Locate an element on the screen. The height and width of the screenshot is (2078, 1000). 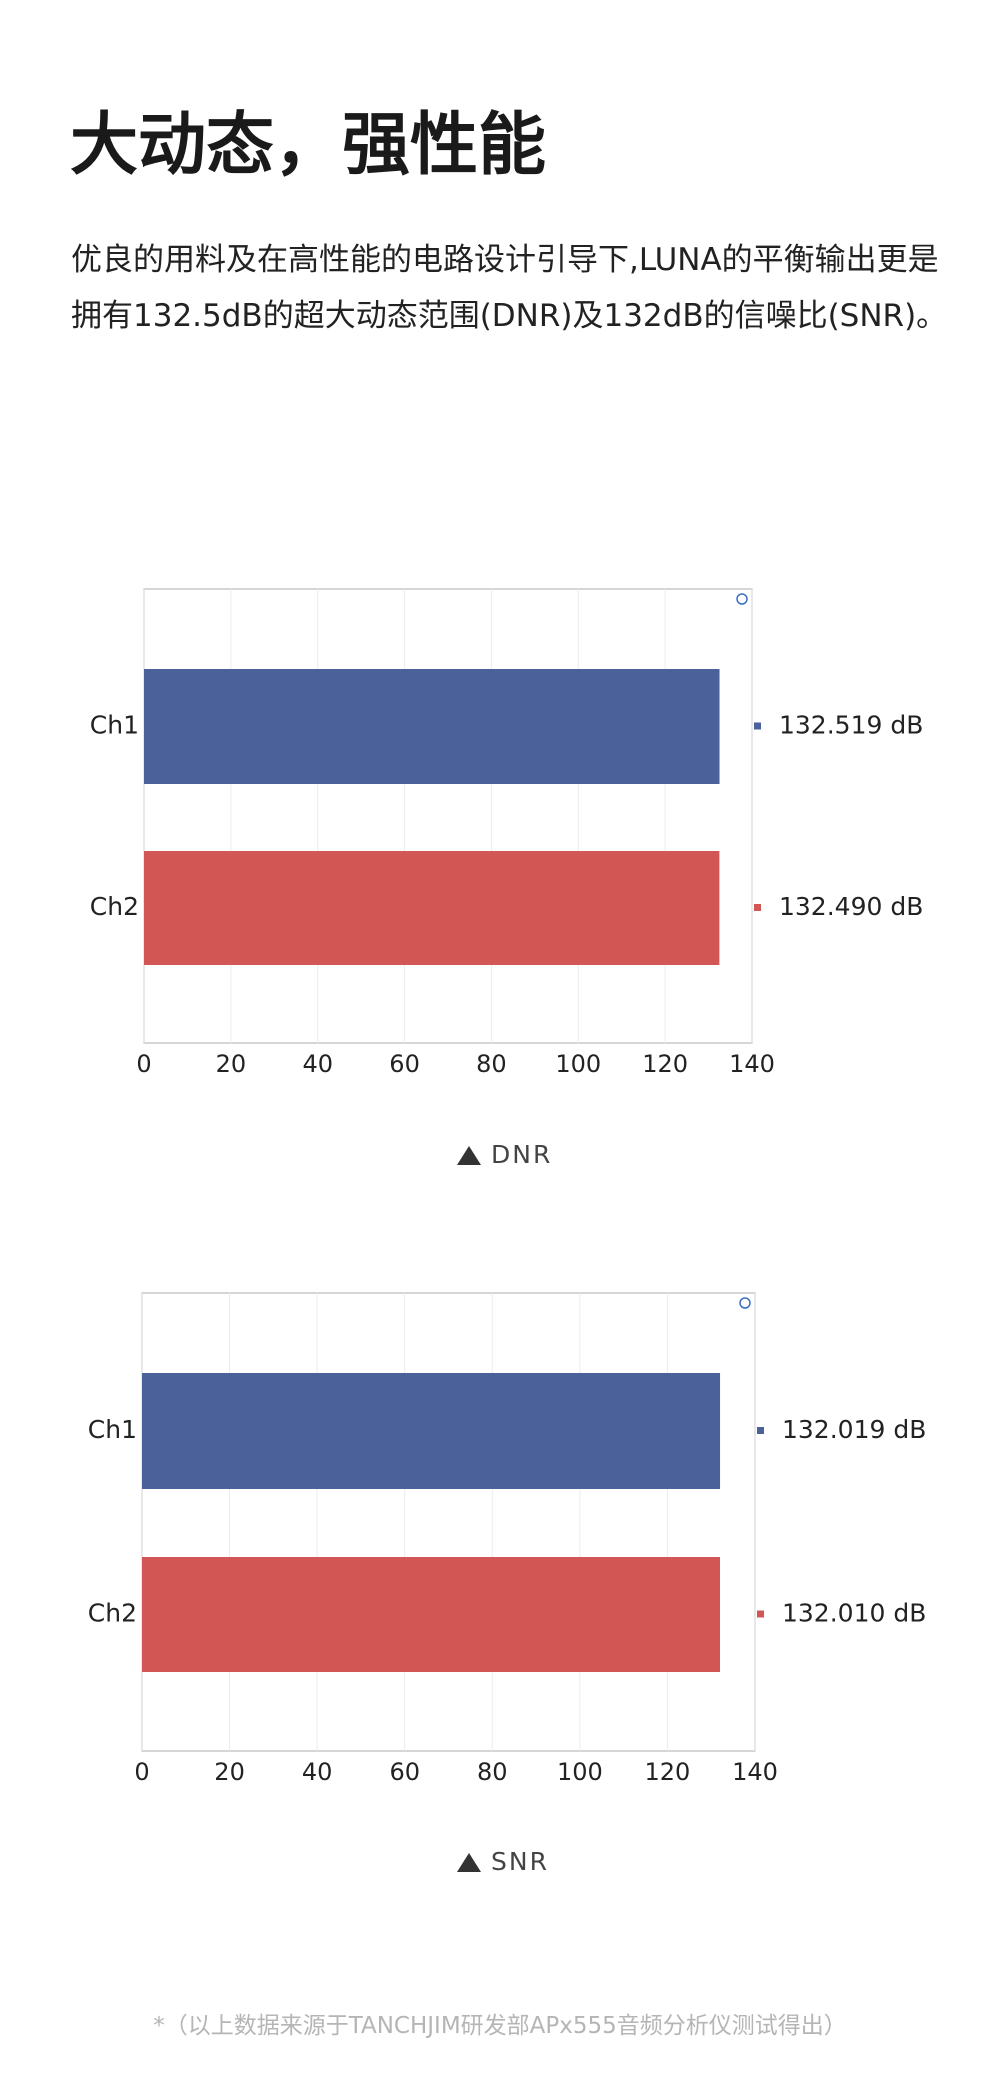
value-label: 132.010 dB is located at coordinates (854, 1613).